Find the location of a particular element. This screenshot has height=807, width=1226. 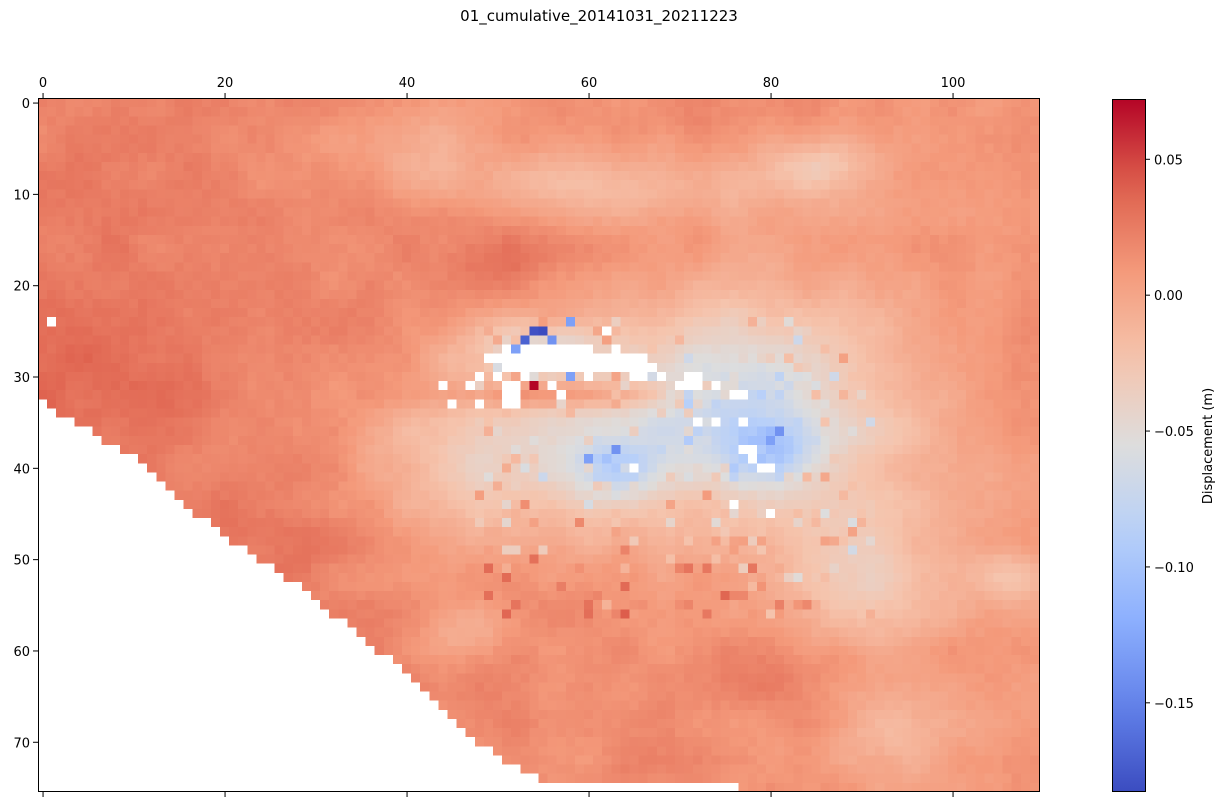

colorbar-frame is located at coordinates (1129, 445).